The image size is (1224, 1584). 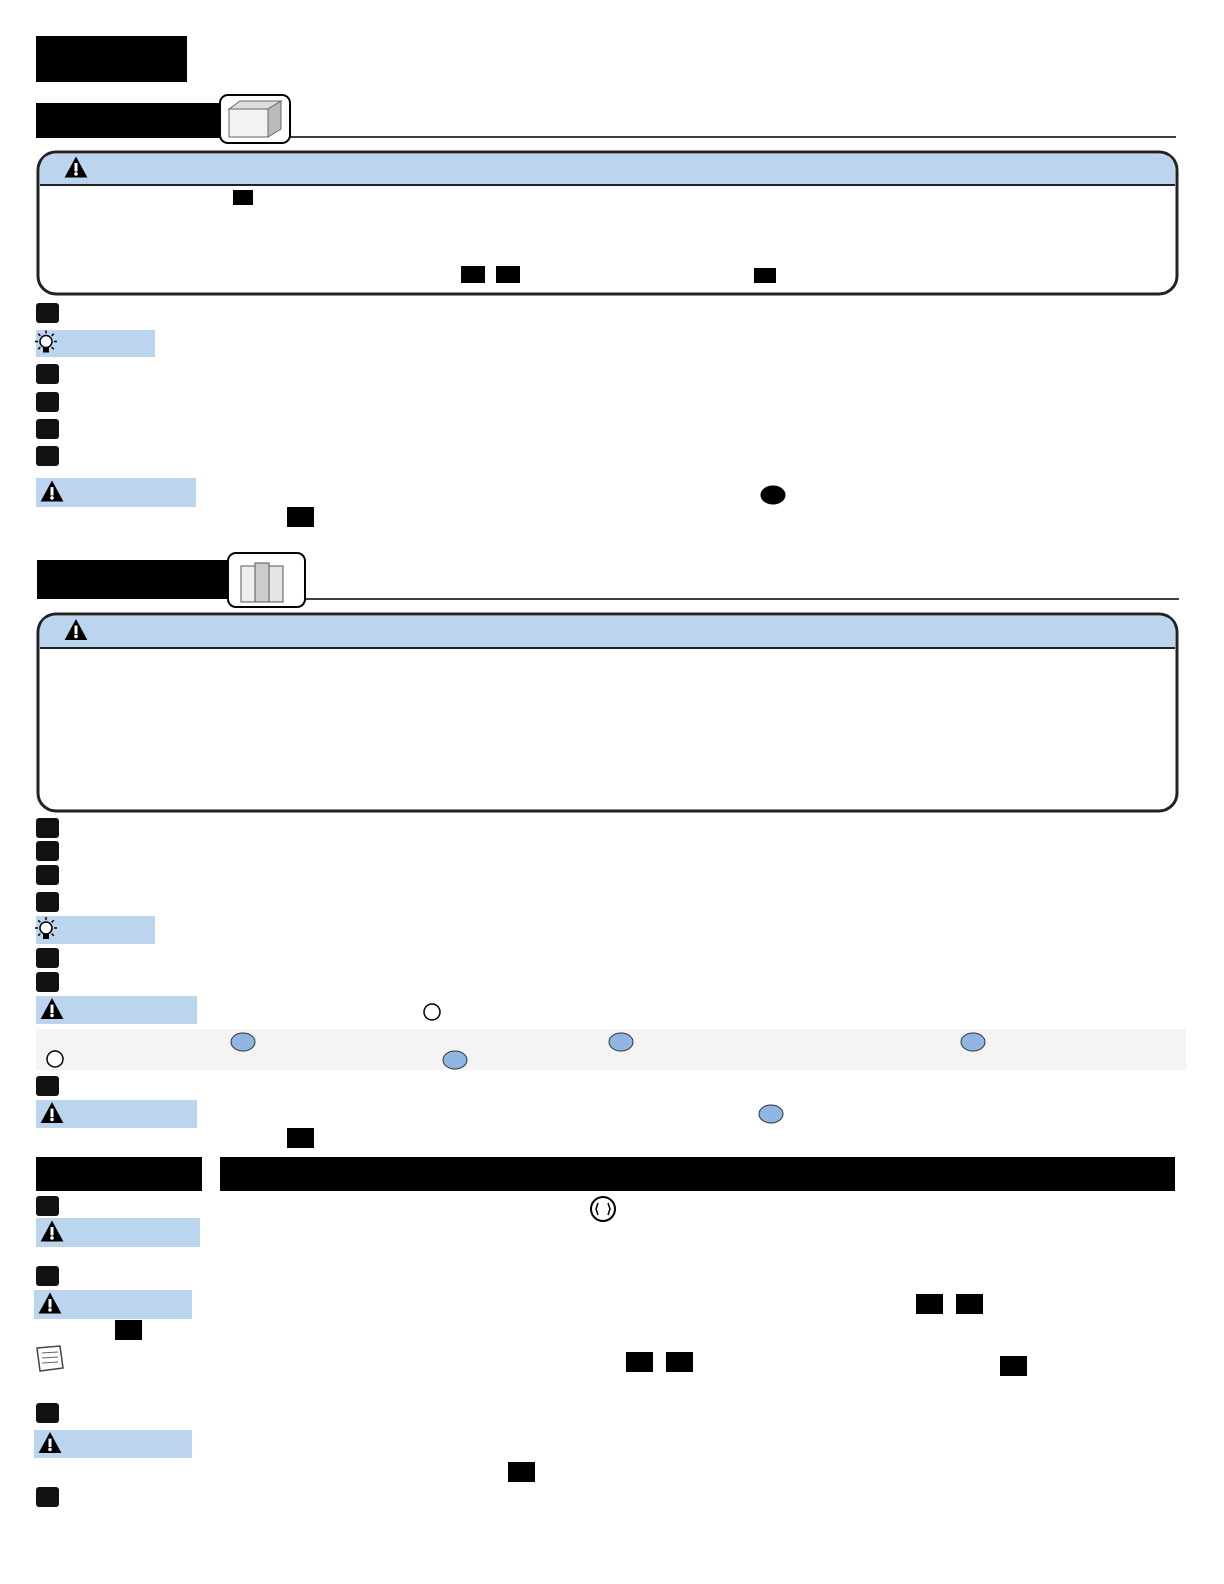 I want to click on page-heading, so click(x=111, y=59).